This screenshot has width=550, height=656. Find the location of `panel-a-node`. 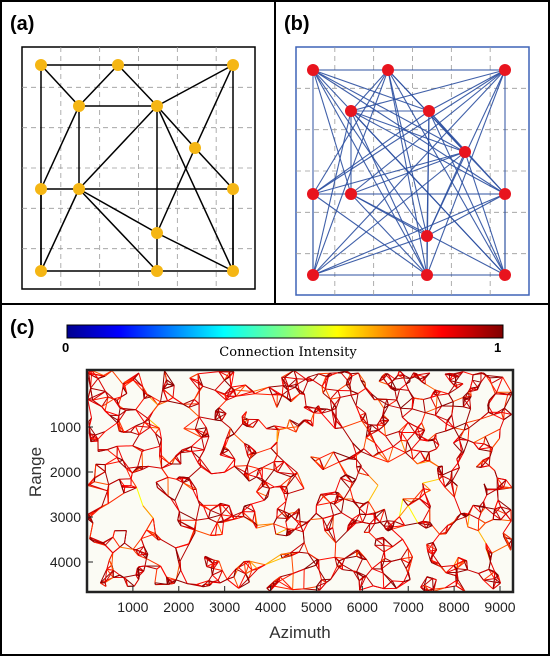

panel-a-node is located at coordinates (233, 189).